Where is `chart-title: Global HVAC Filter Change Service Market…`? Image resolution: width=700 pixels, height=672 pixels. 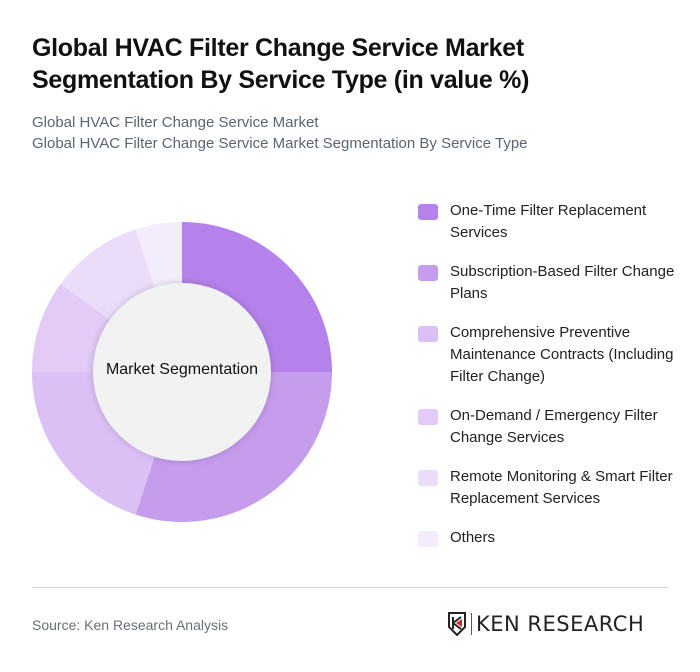
chart-title: Global HVAC Filter Change Service Market… is located at coordinates (281, 64).